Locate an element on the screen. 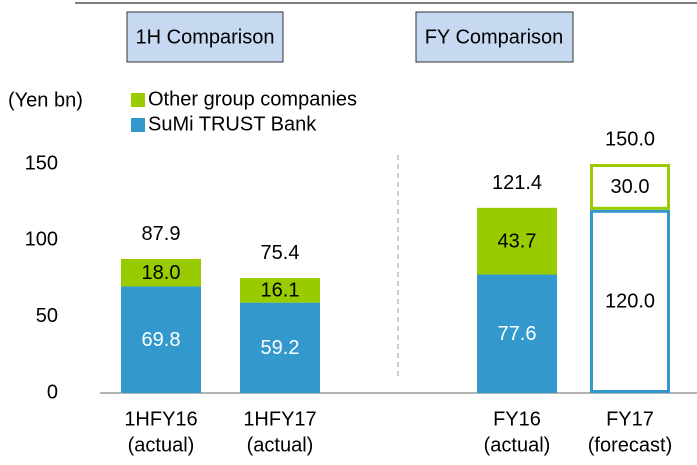 This screenshot has width=697, height=465. value-label: 120.0 is located at coordinates (630, 302).